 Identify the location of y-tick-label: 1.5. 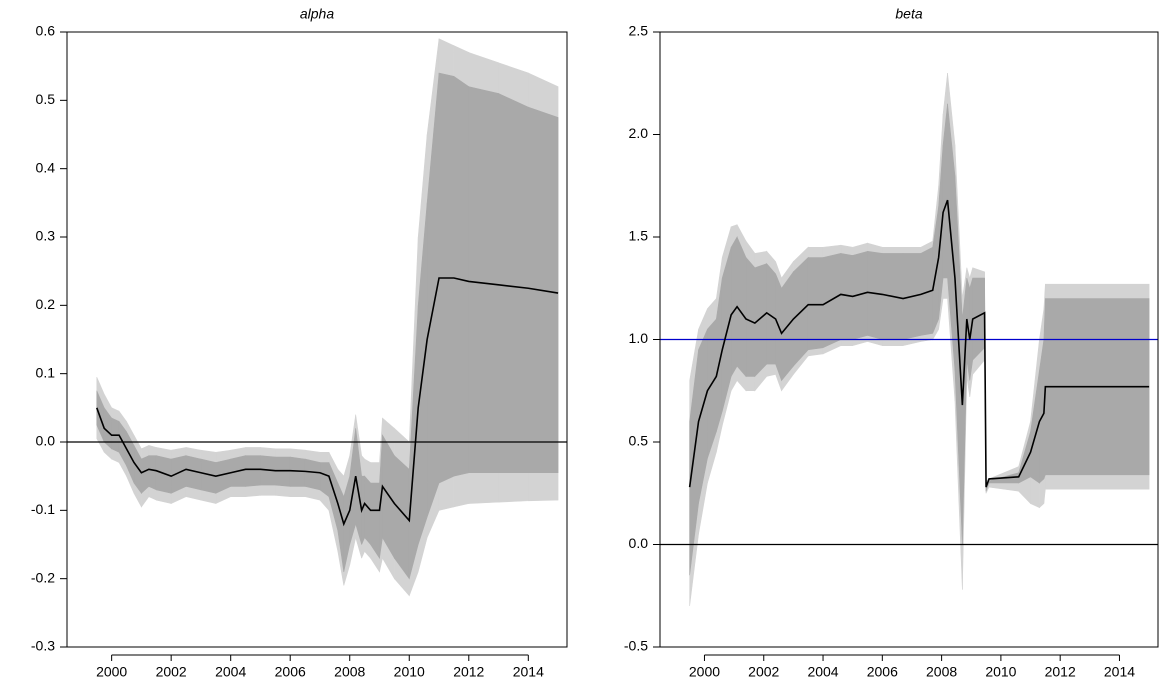
(639, 236).